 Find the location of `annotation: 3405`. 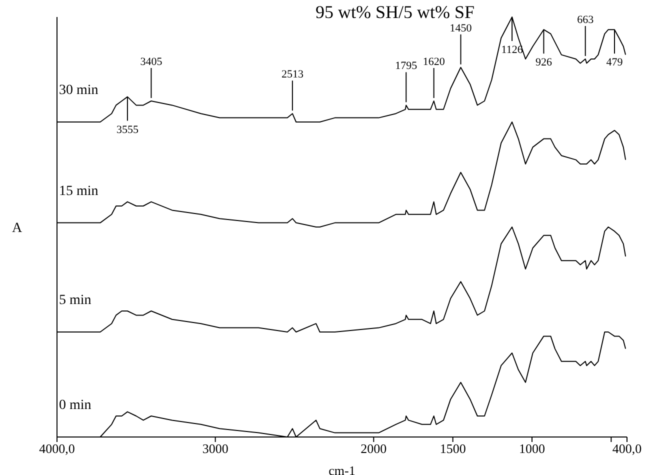

annotation: 3405 is located at coordinates (151, 62).